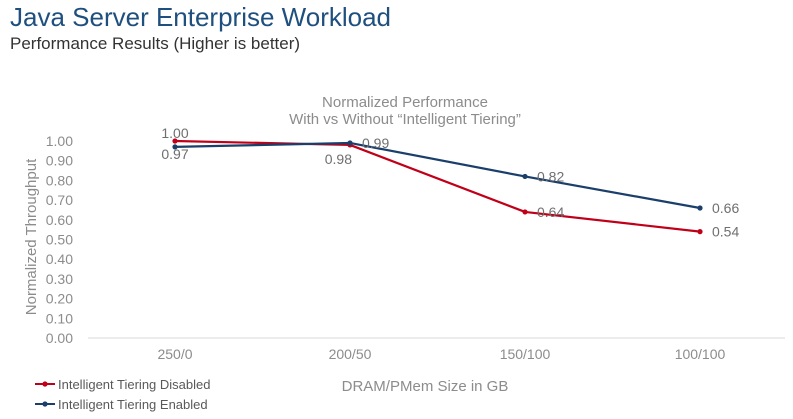 The width and height of the screenshot is (793, 419). What do you see at coordinates (155, 43) in the screenshot?
I see `page-subtitle: Performance Results (Higher is better)` at bounding box center [155, 43].